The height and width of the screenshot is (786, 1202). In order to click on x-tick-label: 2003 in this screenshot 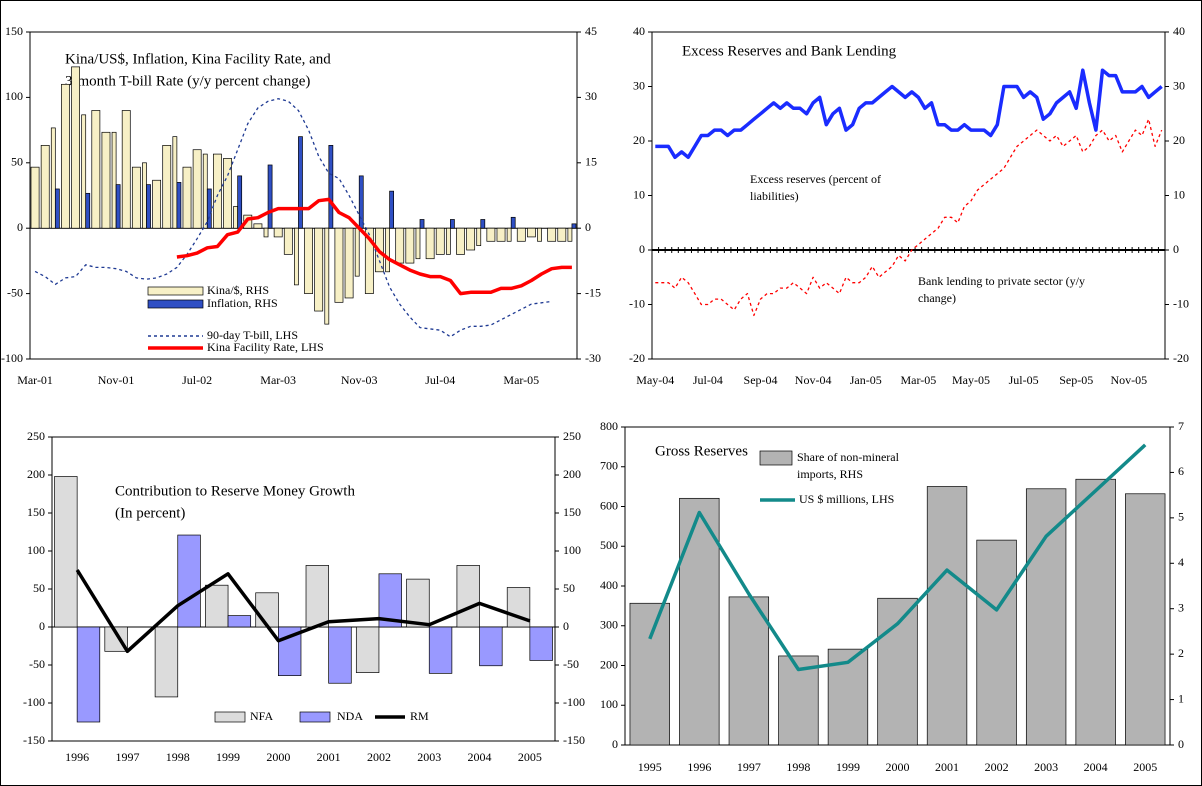, I will do `click(429, 757)`.